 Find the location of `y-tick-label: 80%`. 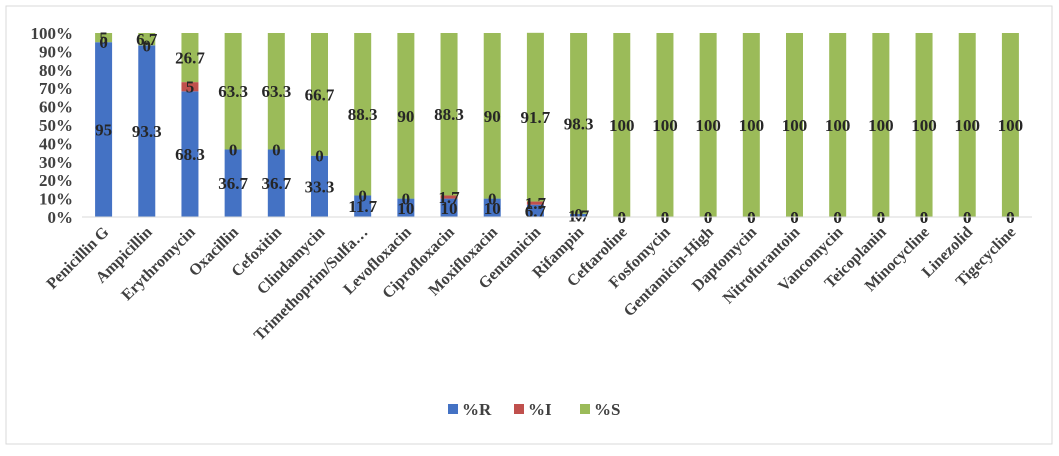

y-tick-label: 80% is located at coordinates (56, 70).